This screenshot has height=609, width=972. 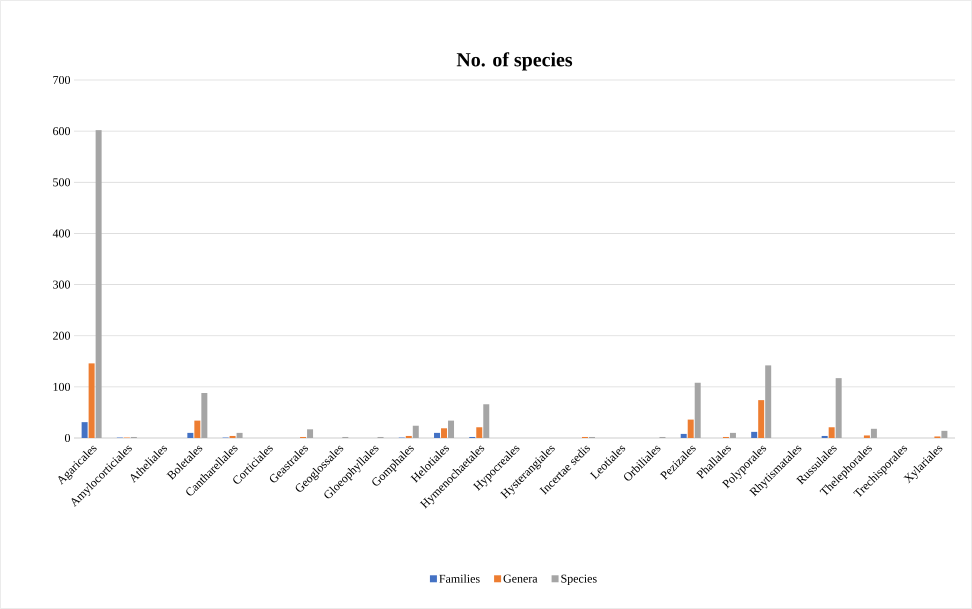 I want to click on y-tick-label: 500, so click(x=61, y=182).